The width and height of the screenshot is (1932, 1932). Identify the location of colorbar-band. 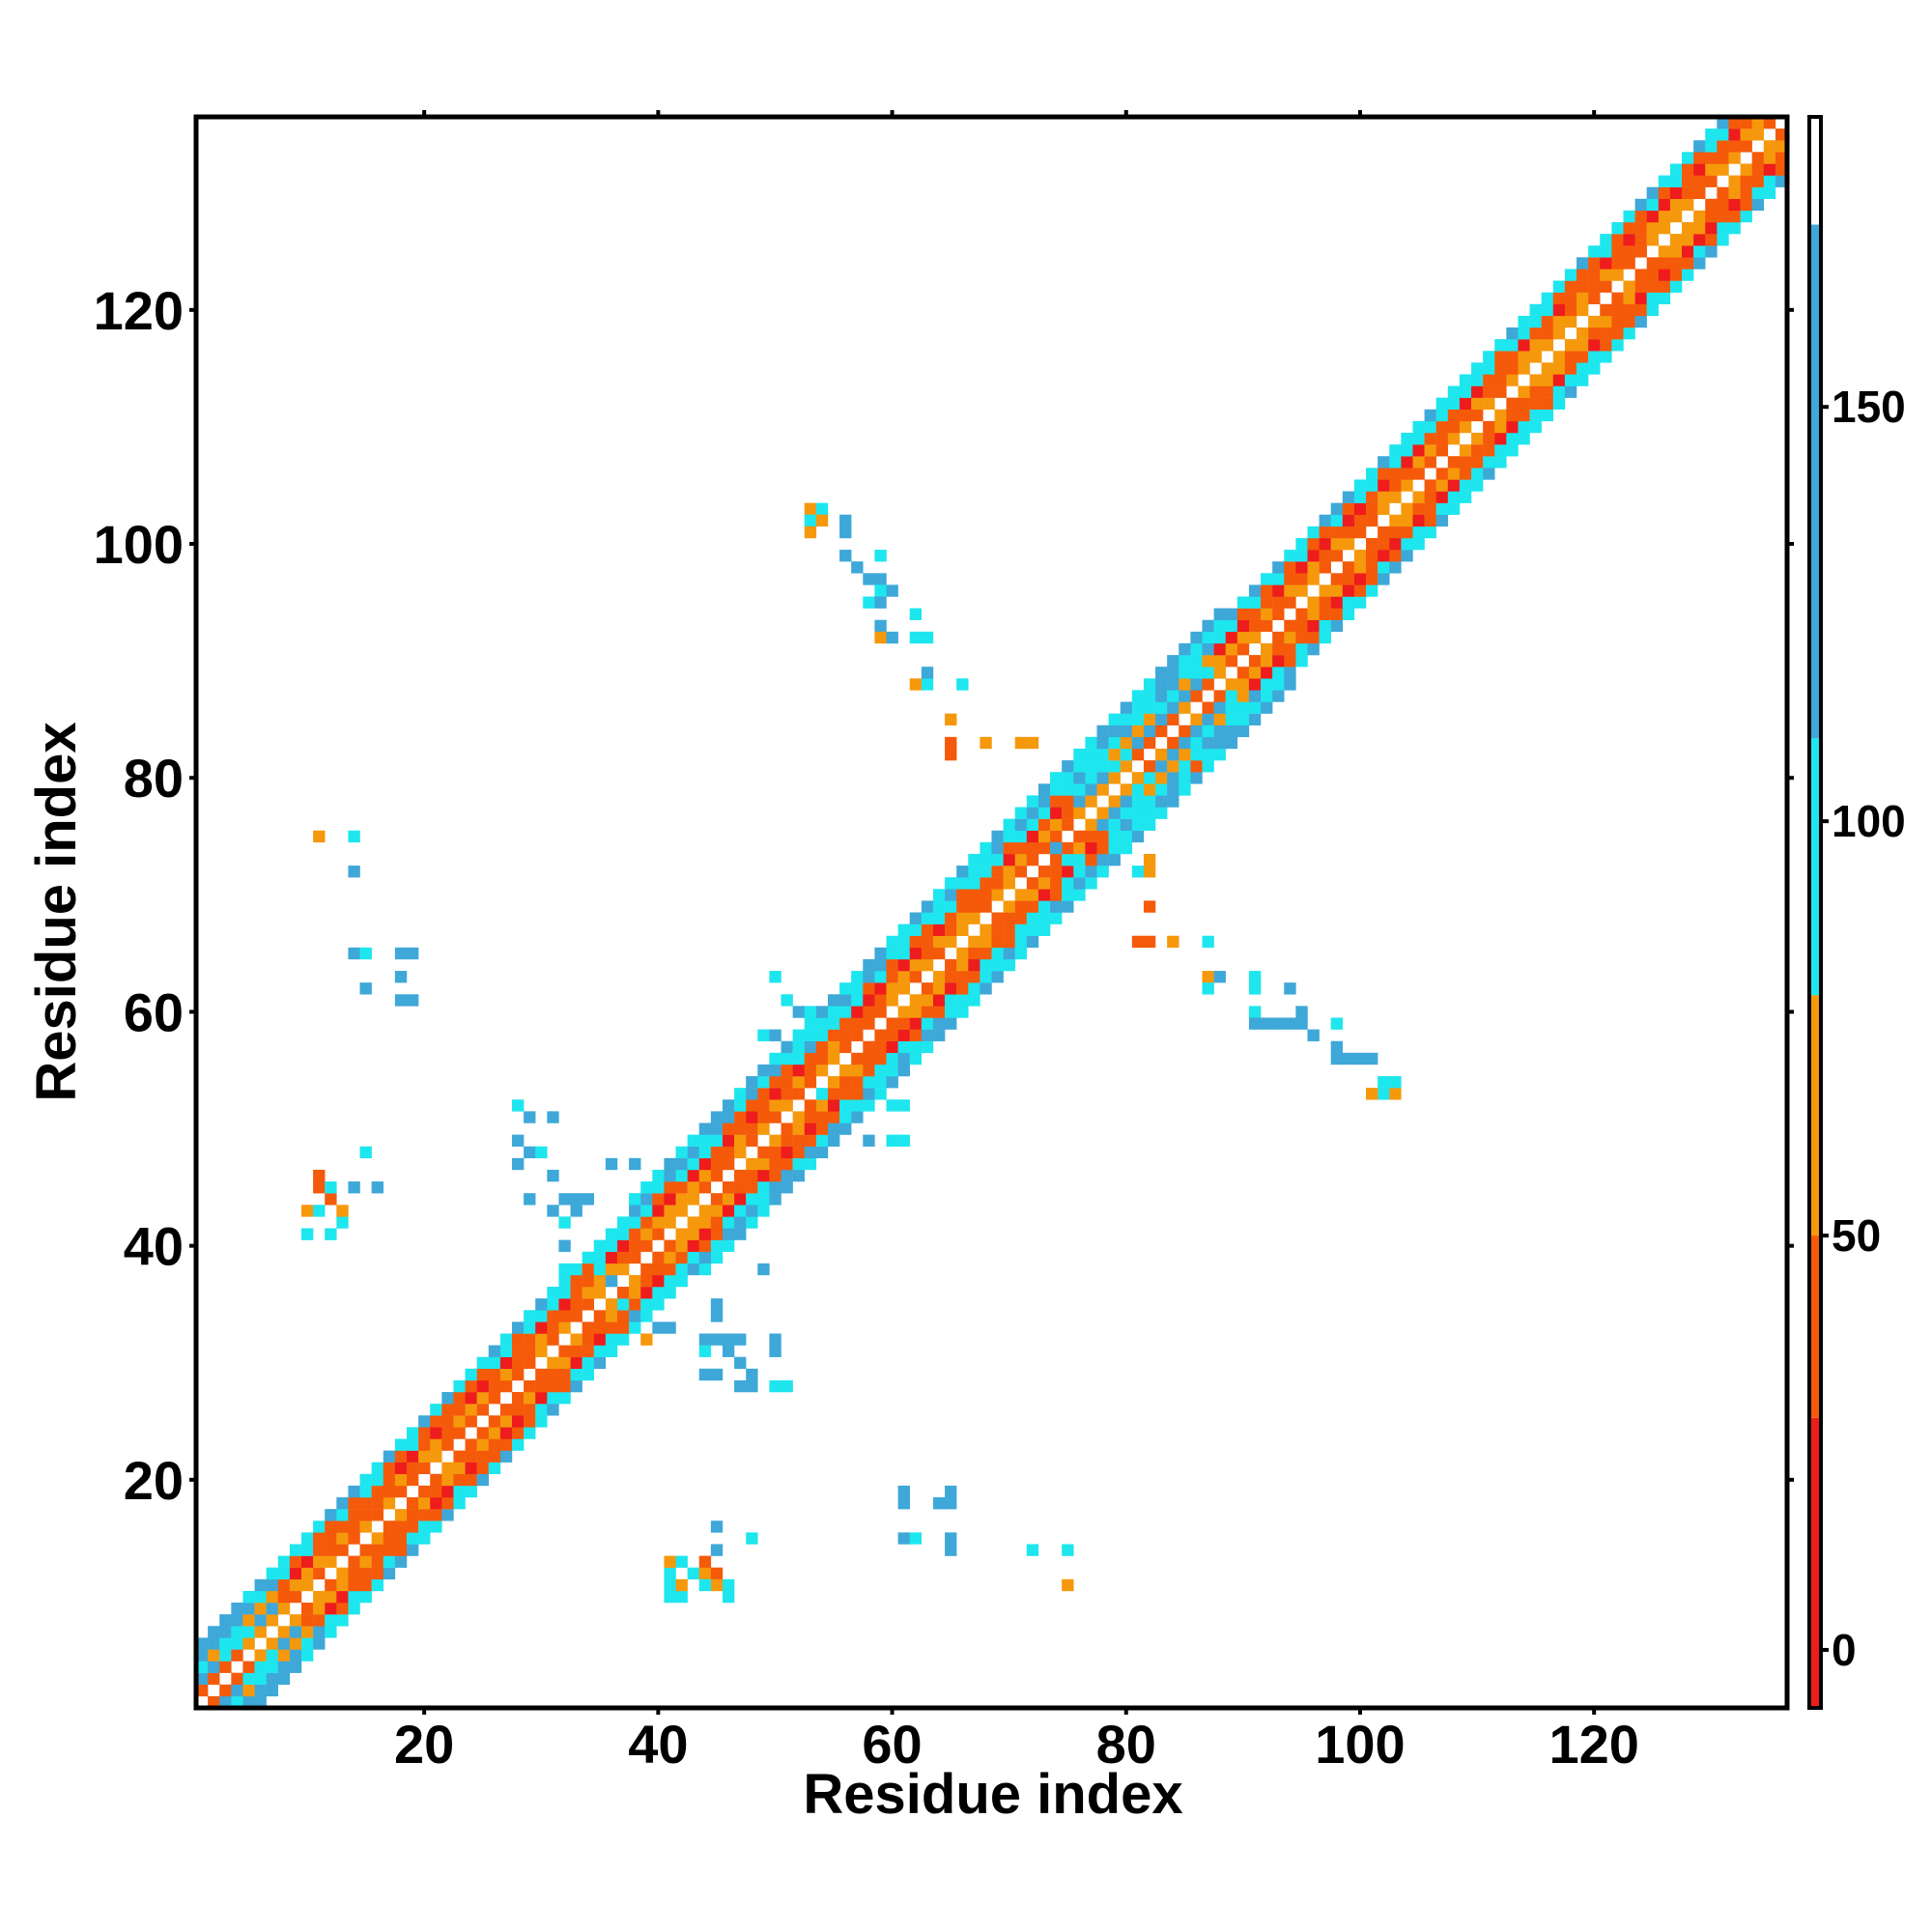
(1815, 1115).